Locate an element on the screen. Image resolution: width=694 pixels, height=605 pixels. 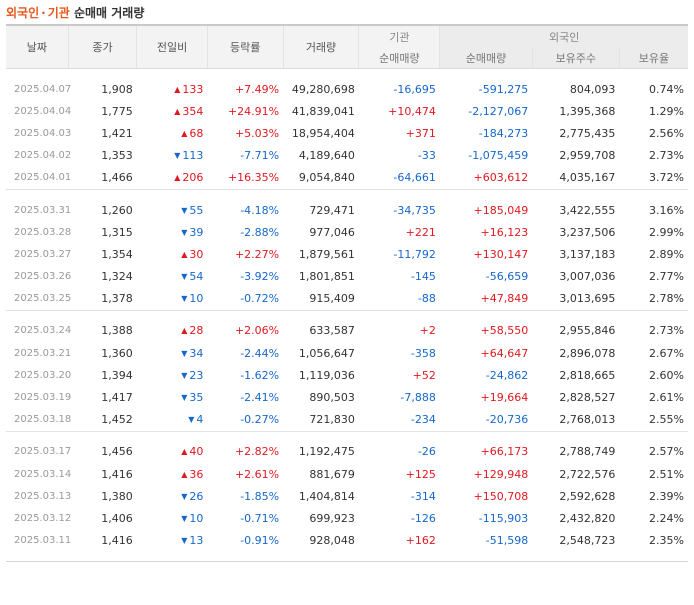
close-cell: 1,388 is located at coordinates (117, 331).